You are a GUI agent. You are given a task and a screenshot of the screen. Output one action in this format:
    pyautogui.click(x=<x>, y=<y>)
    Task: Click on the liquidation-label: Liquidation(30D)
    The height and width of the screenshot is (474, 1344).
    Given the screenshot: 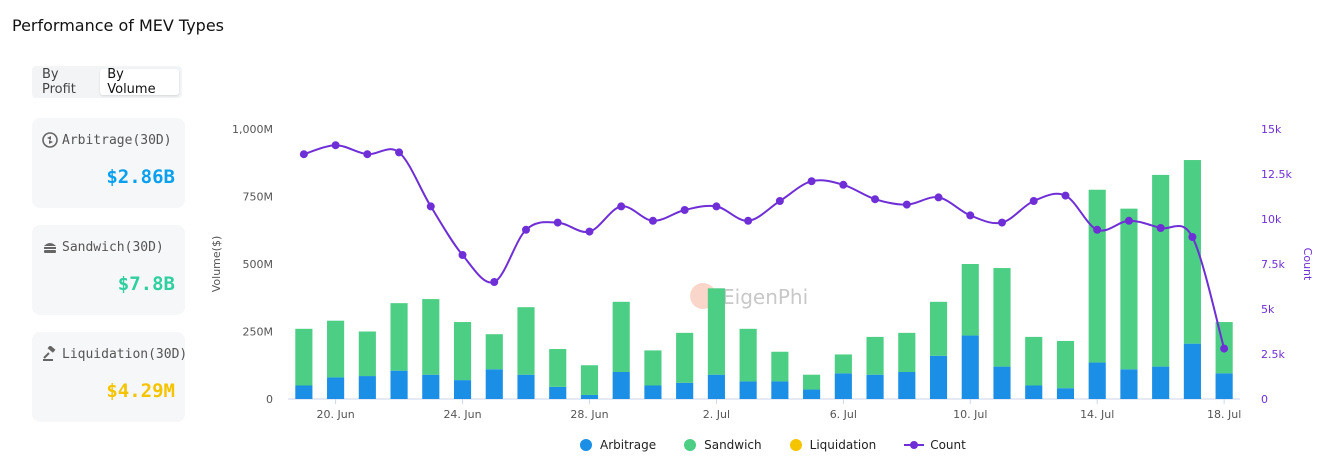 What is the action you would take?
    pyautogui.click(x=125, y=354)
    